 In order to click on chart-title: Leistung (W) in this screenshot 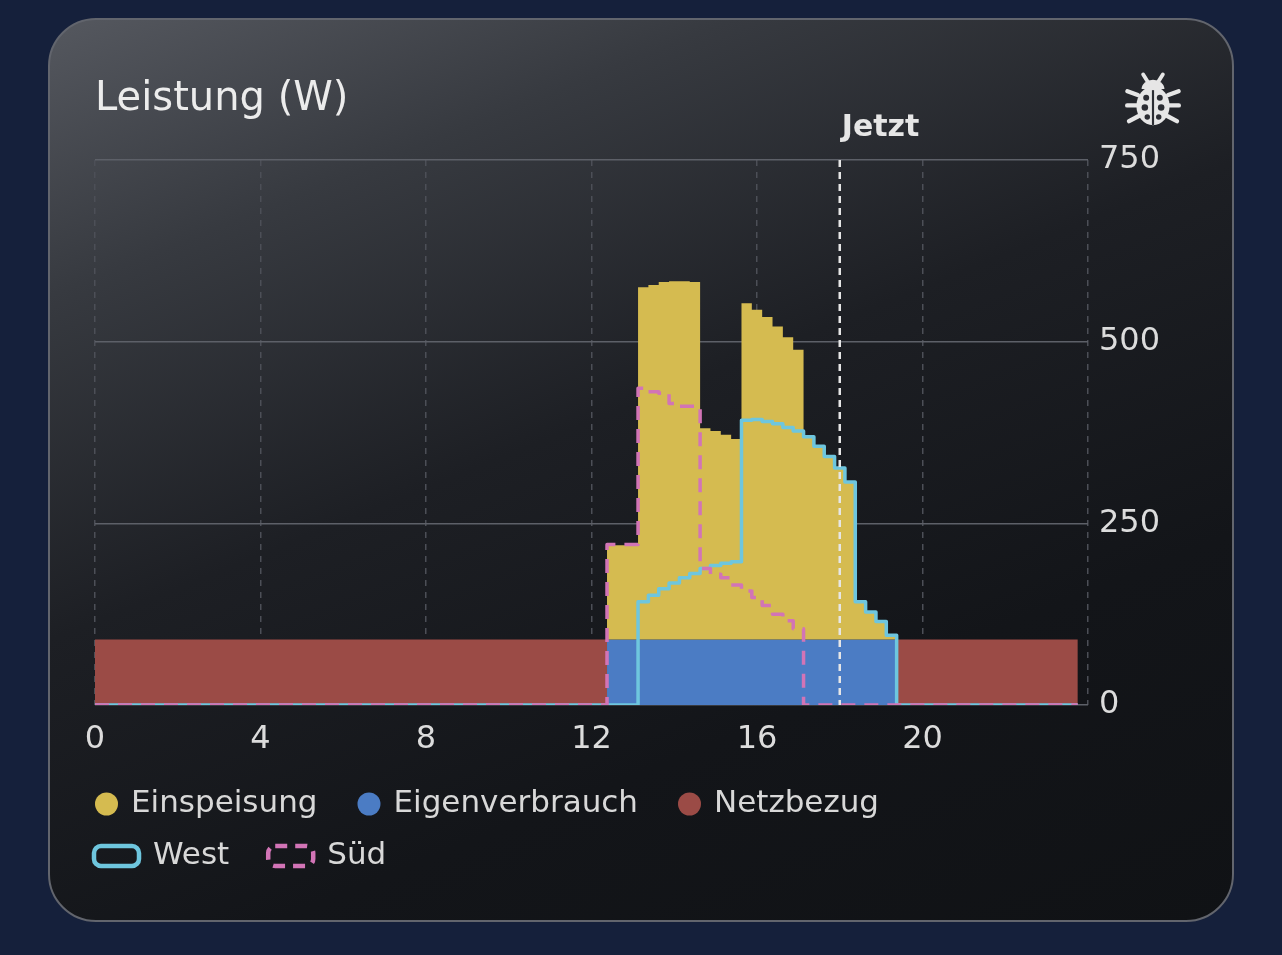, I will do `click(222, 96)`.